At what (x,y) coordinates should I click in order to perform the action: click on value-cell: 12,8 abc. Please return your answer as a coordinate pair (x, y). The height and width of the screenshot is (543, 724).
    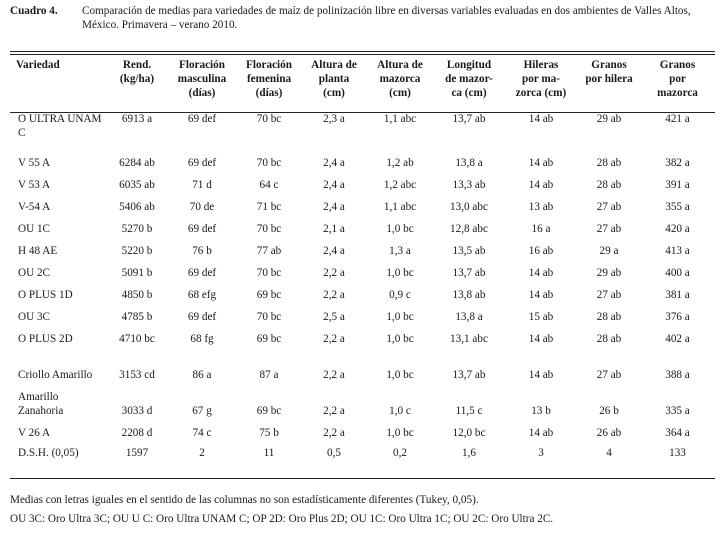
    Looking at the image, I should click on (469, 229).